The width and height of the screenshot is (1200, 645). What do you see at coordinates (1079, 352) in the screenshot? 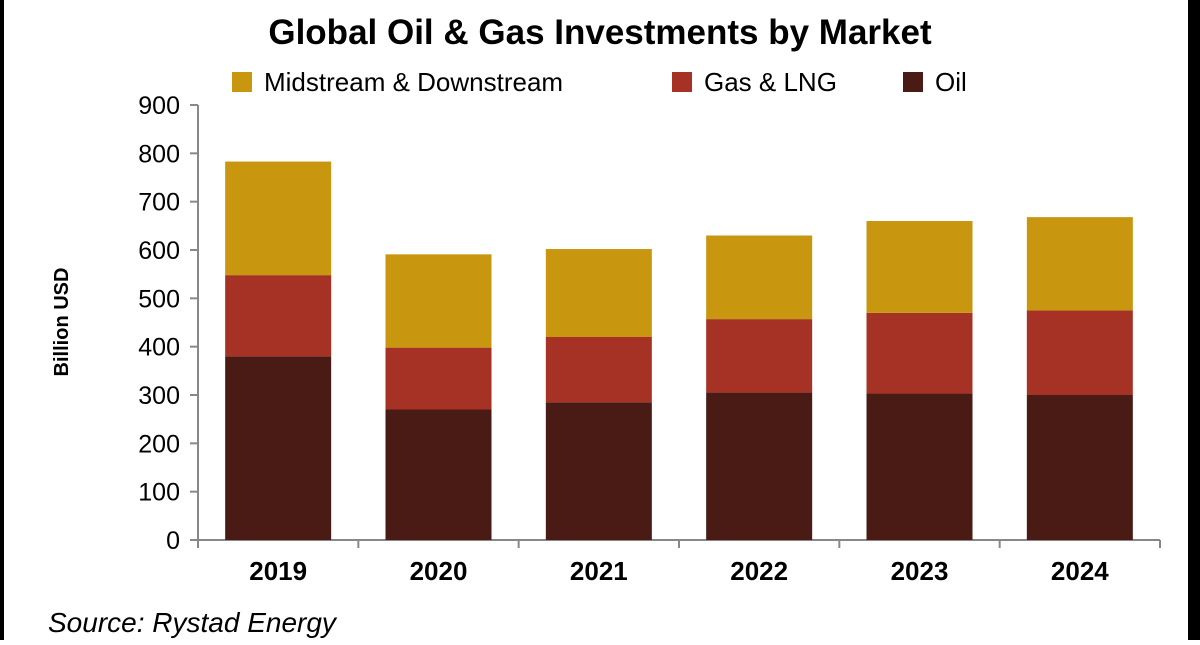
I see `bar-gas-lng-2024` at bounding box center [1079, 352].